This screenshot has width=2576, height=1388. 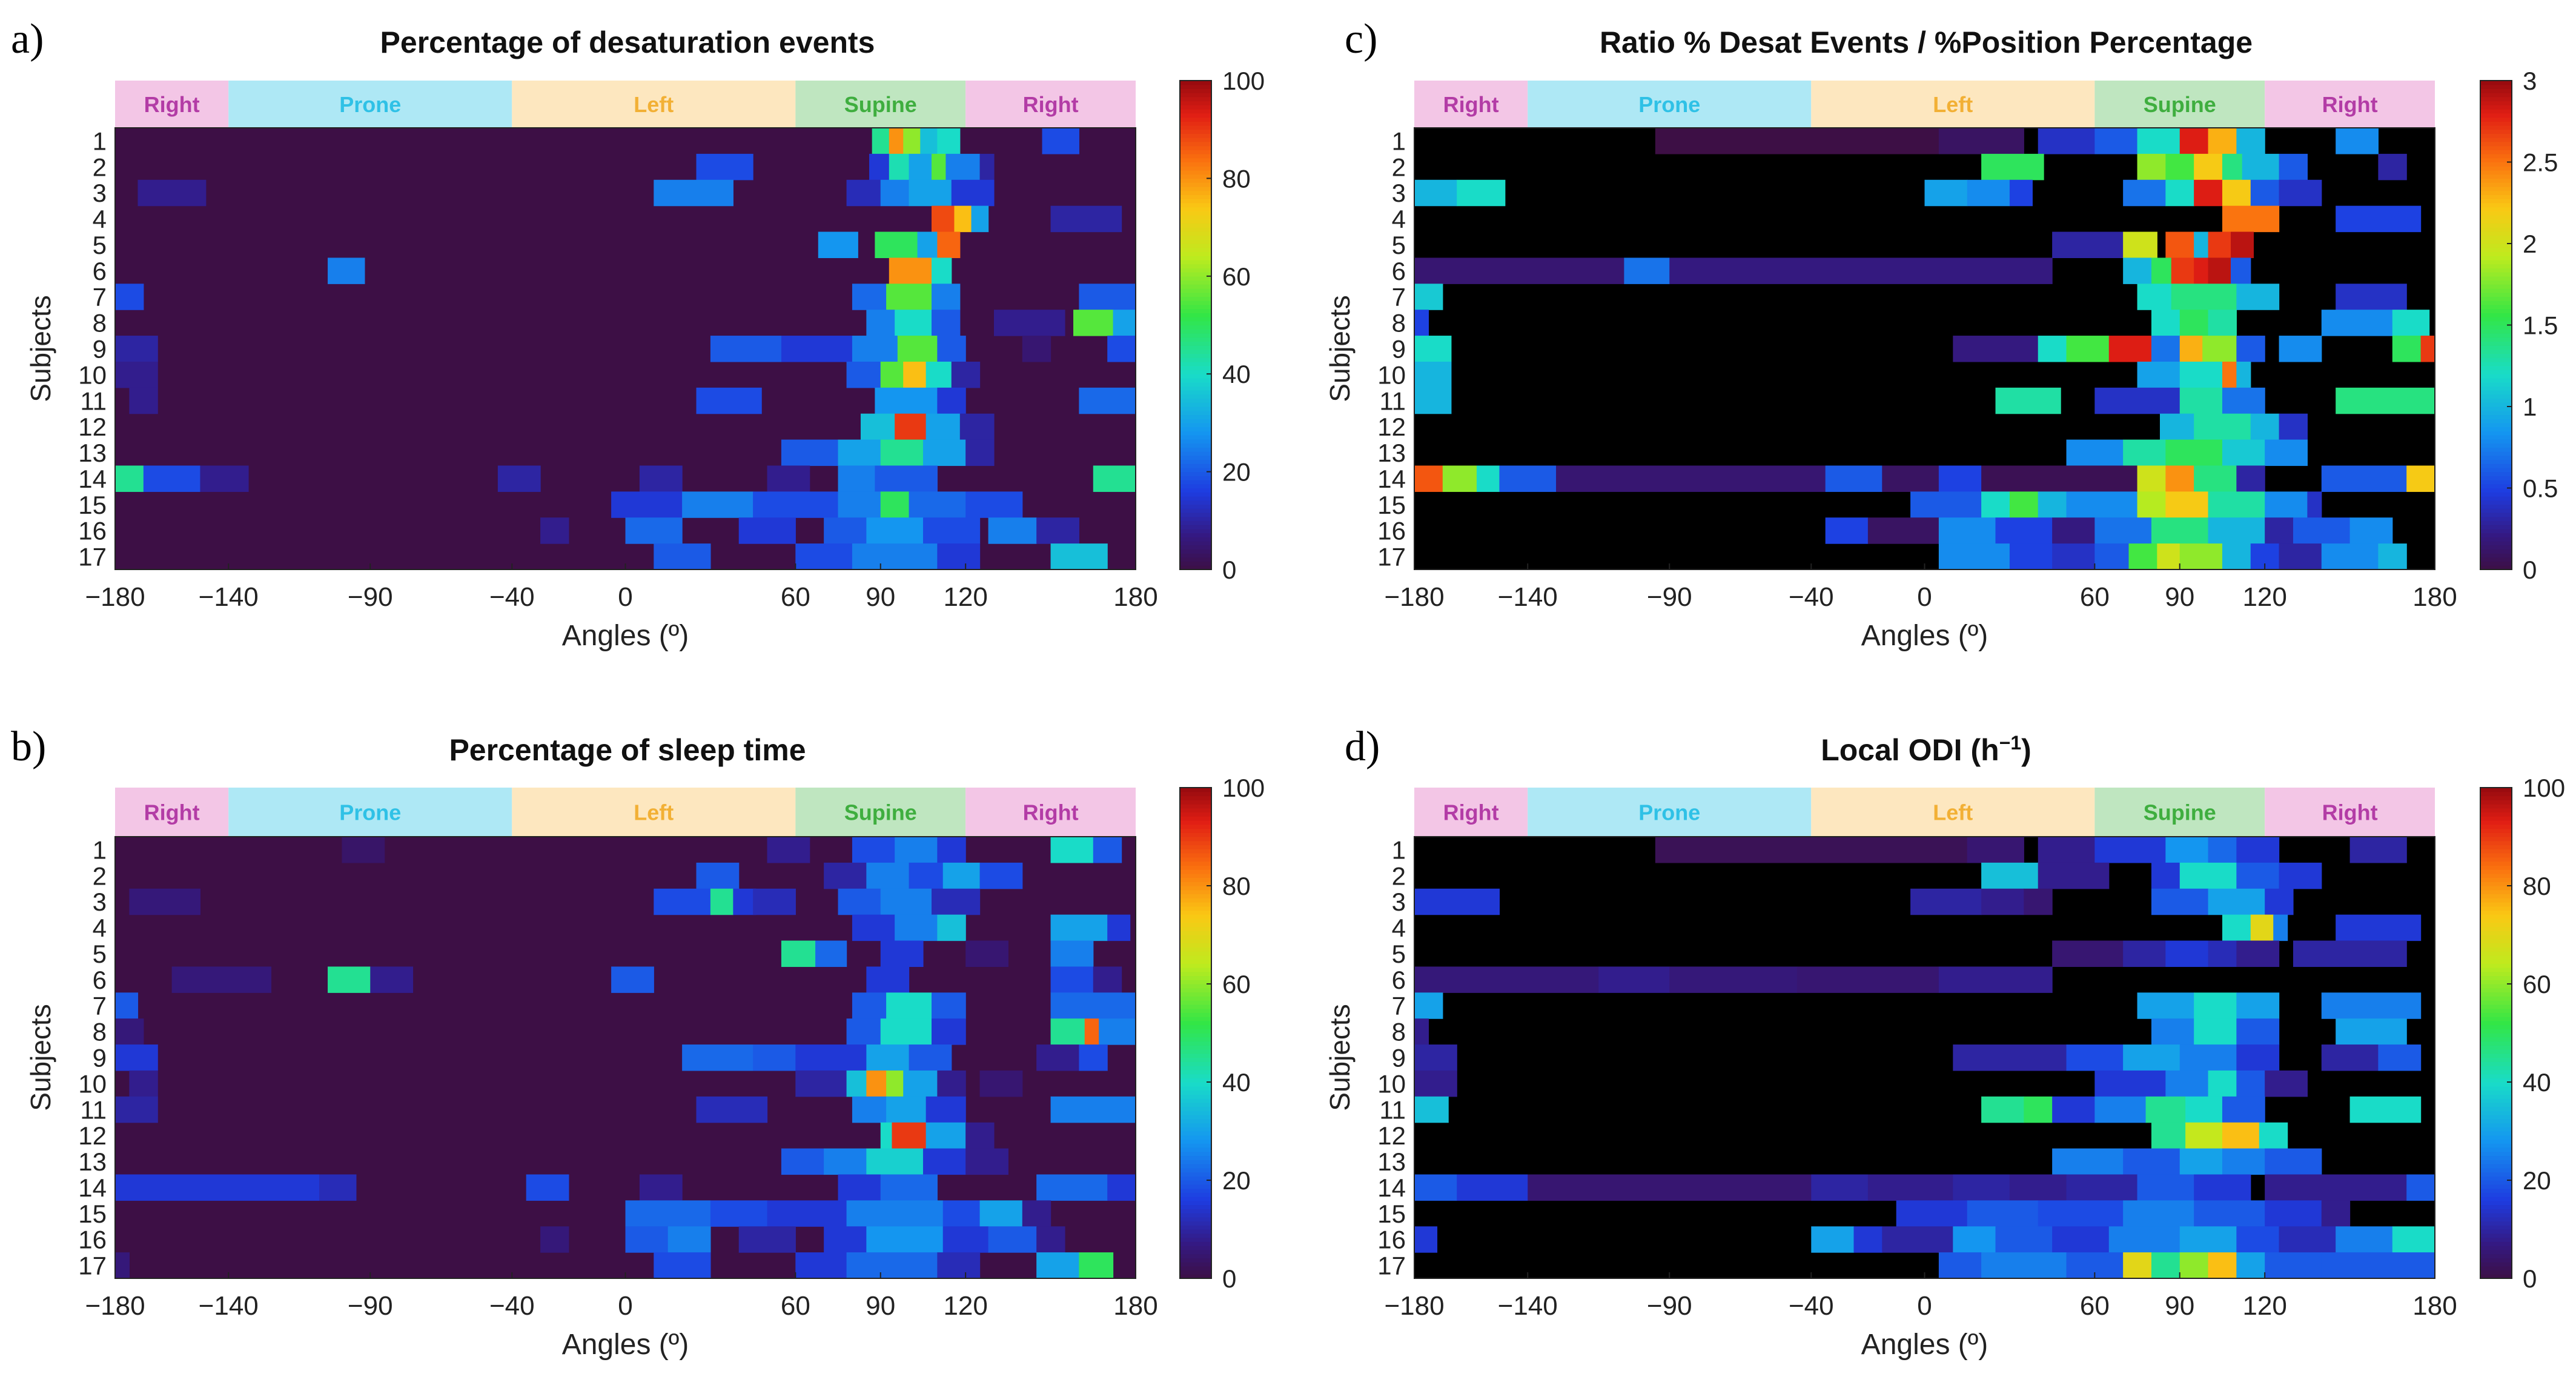 What do you see at coordinates (1953, 104) in the screenshot?
I see `position-band-label: Left` at bounding box center [1953, 104].